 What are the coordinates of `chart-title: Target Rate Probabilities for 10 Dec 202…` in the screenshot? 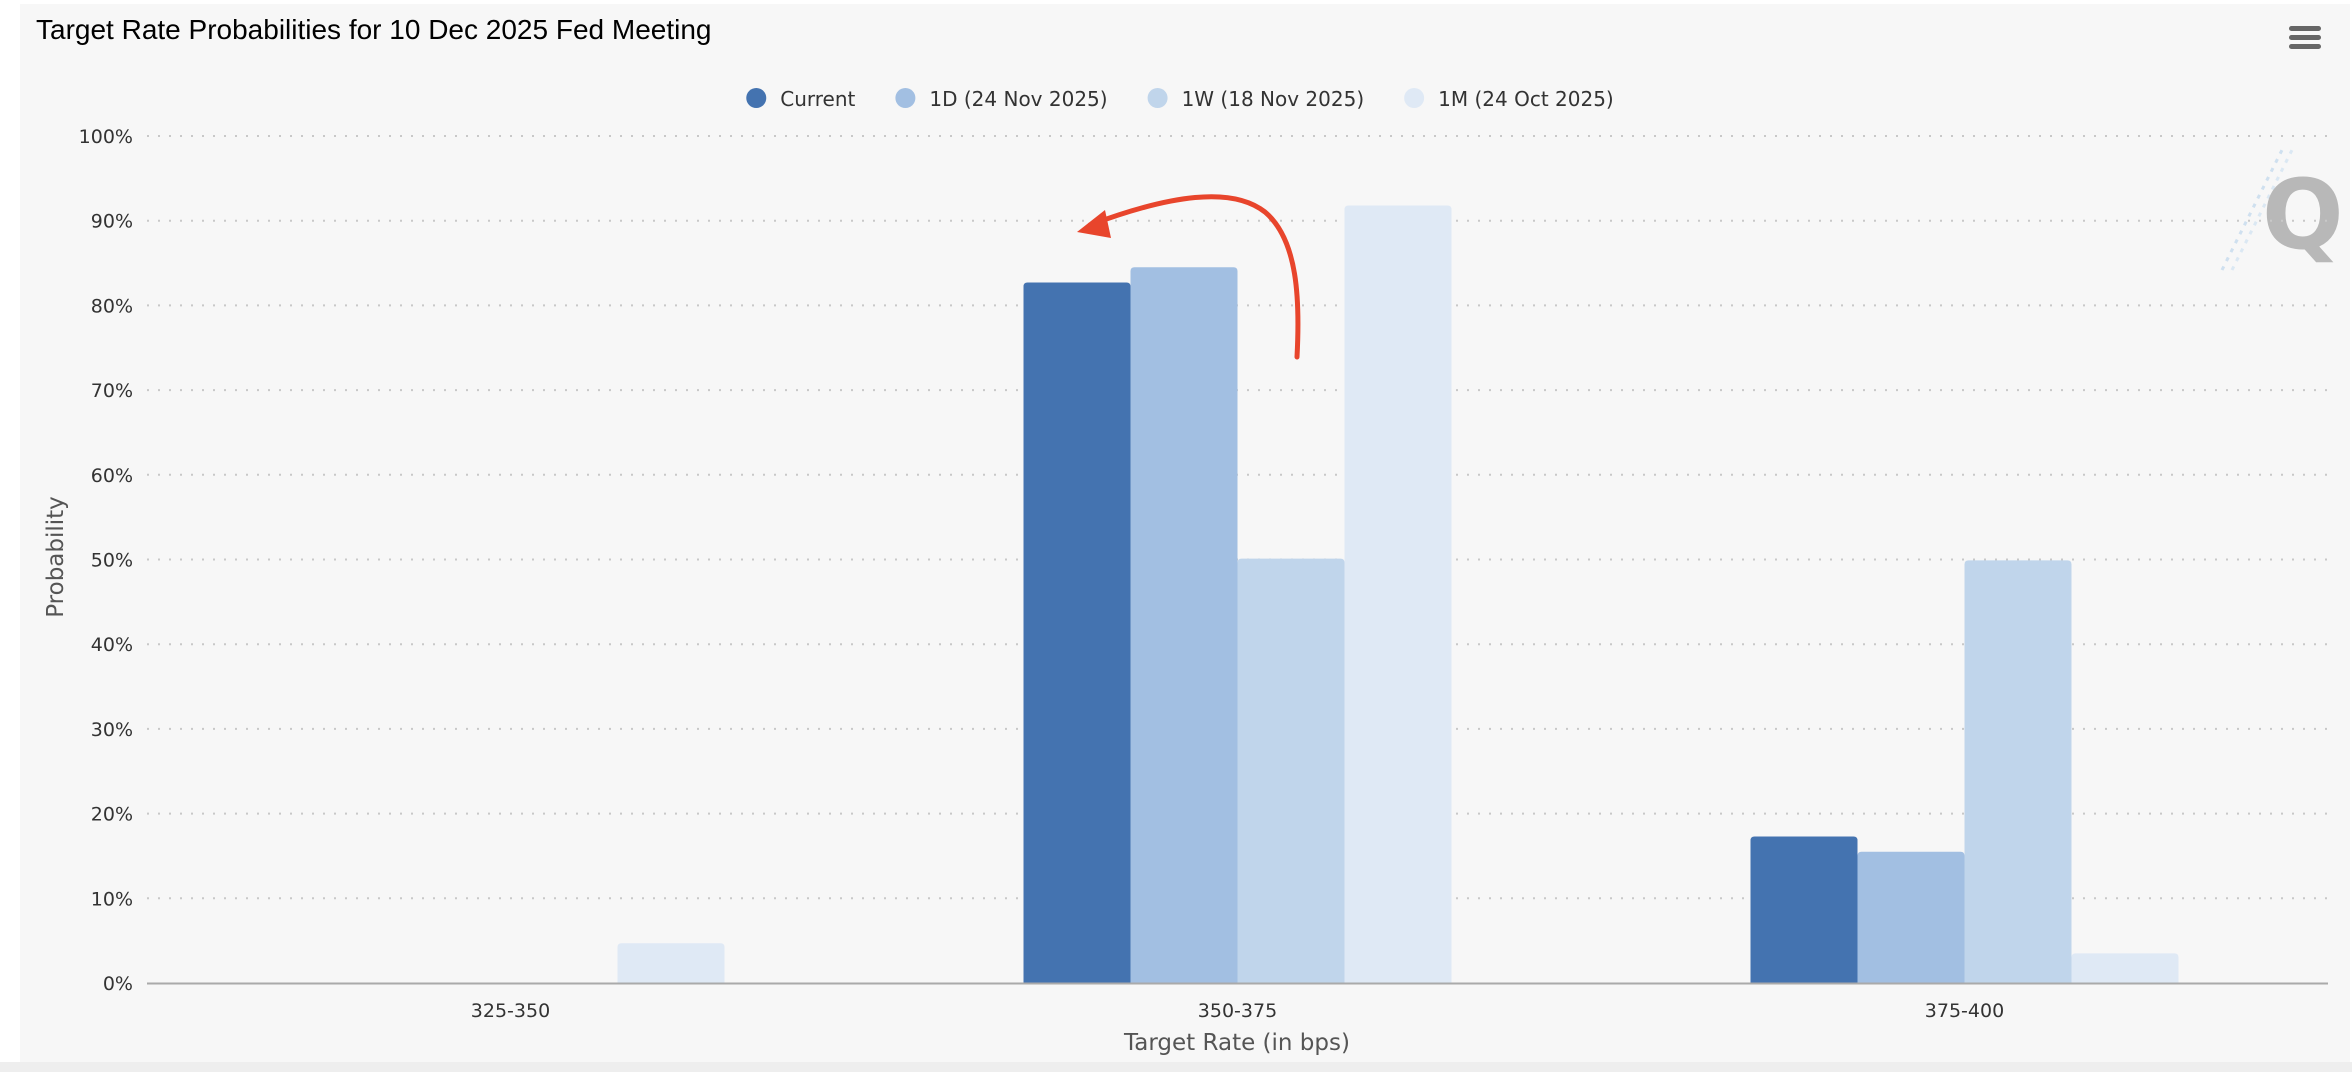 It's located at (374, 29).